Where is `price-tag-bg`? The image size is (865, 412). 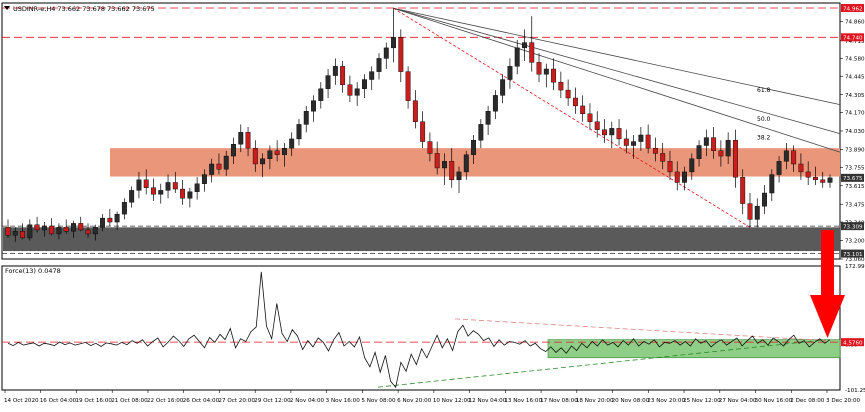 price-tag-bg is located at coordinates (852, 37).